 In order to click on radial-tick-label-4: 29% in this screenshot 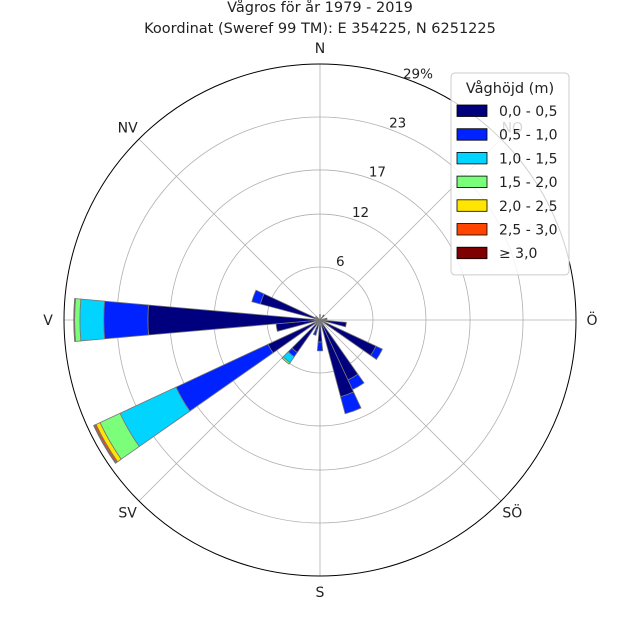, I will do `click(418, 74)`.